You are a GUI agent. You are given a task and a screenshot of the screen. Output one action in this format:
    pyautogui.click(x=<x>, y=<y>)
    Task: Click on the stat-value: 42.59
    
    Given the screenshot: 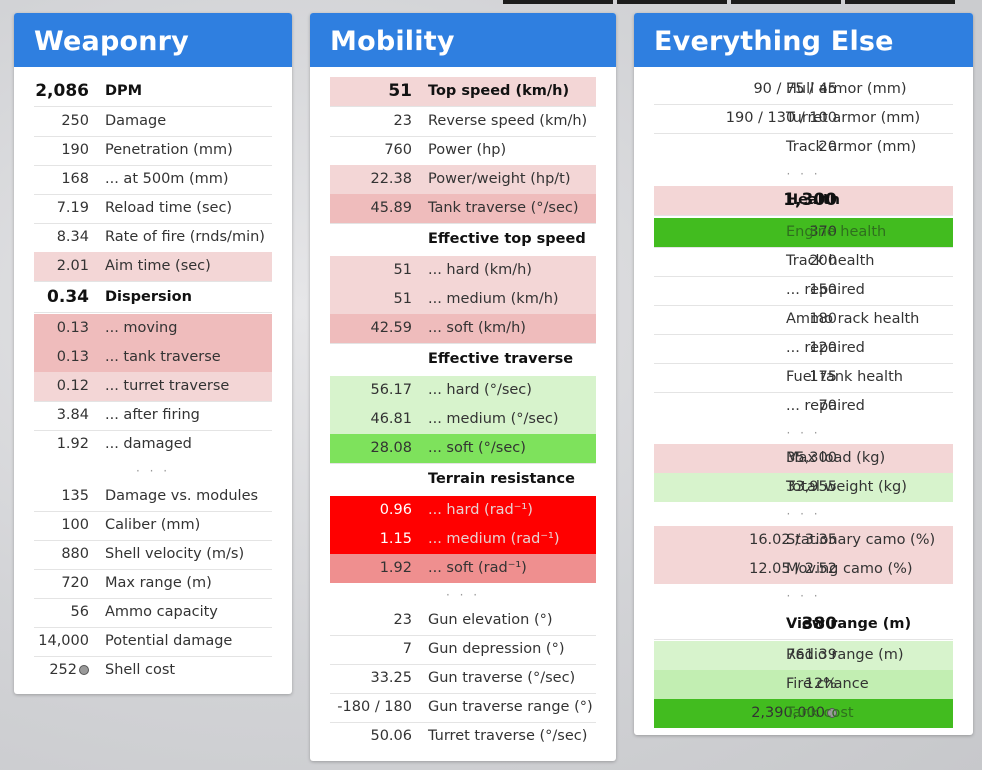 What is the action you would take?
    pyautogui.click(x=391, y=328)
    